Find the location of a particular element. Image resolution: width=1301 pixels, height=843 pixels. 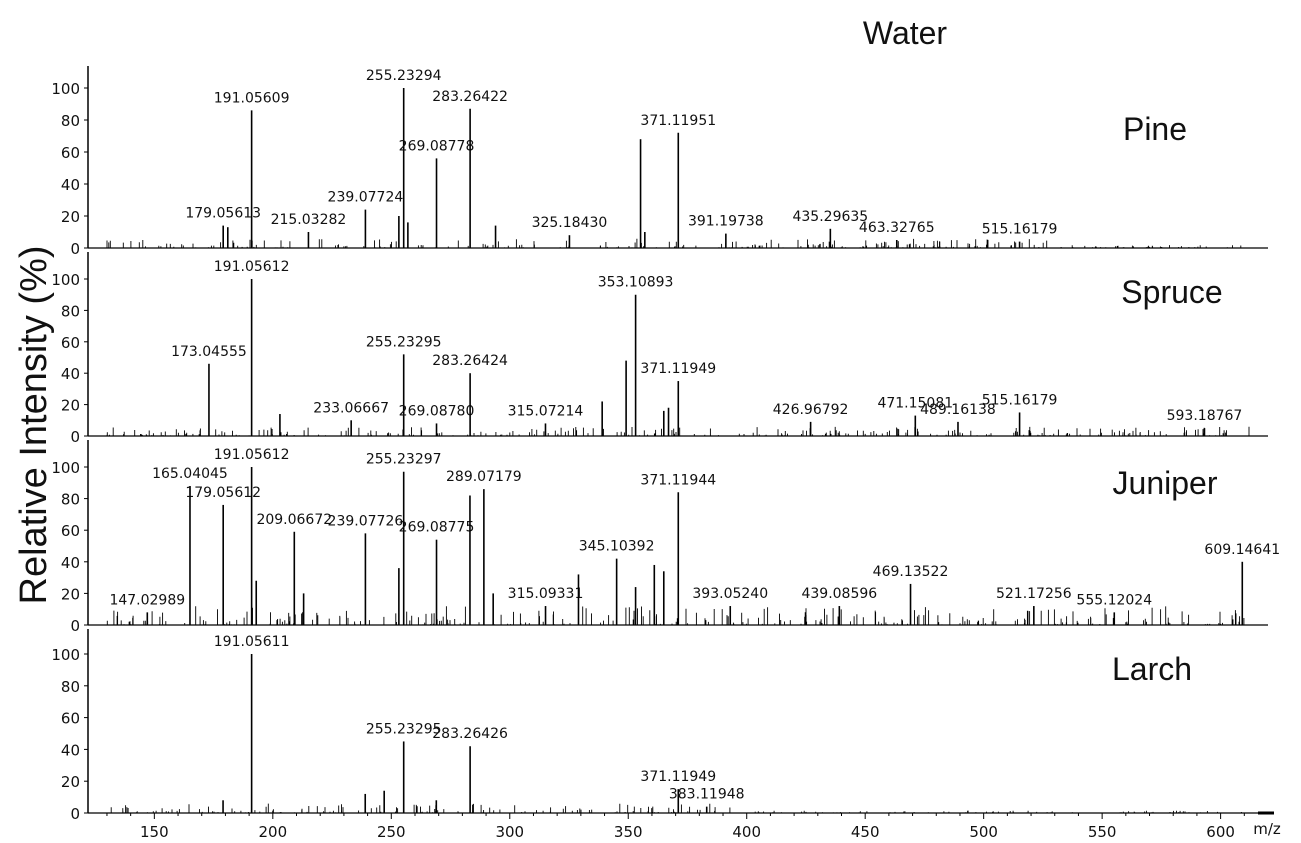

peak-label: 179.05612 is located at coordinates (223, 493).